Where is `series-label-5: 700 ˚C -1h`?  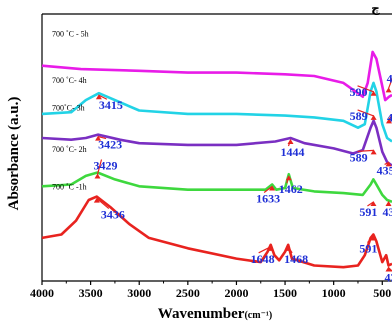 series-label-5: 700 ˚C -1h is located at coordinates (69, 187).